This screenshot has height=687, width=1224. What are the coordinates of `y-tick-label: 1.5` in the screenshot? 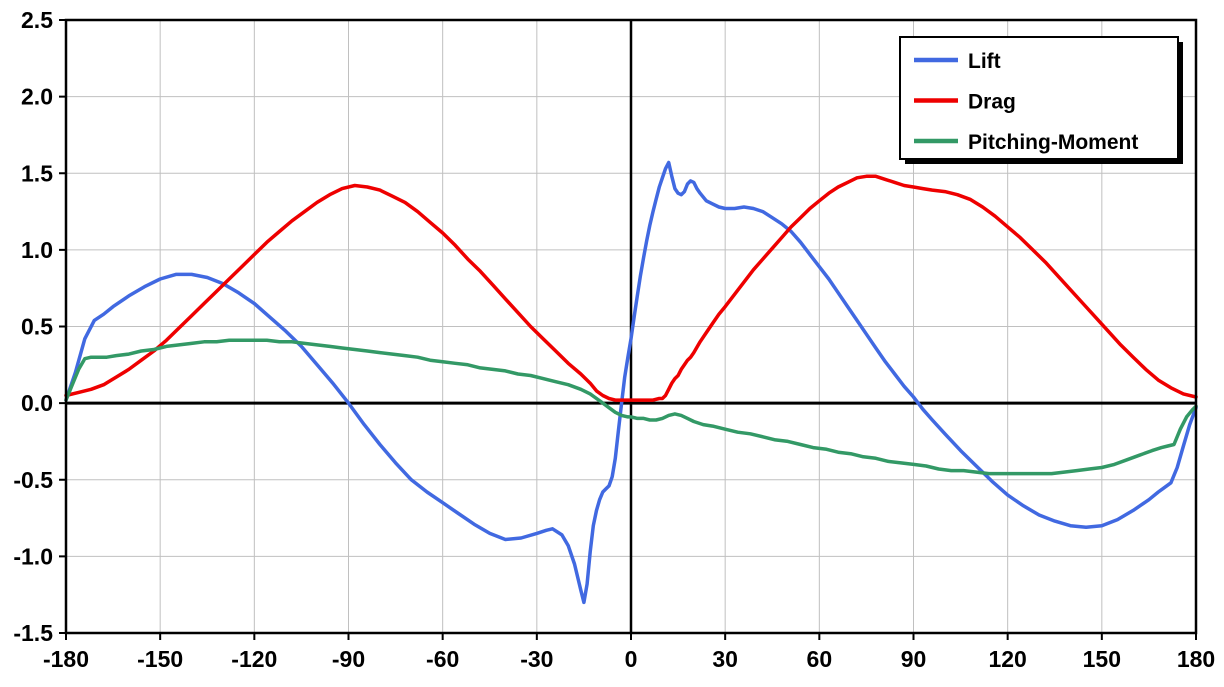 It's located at (37, 173).